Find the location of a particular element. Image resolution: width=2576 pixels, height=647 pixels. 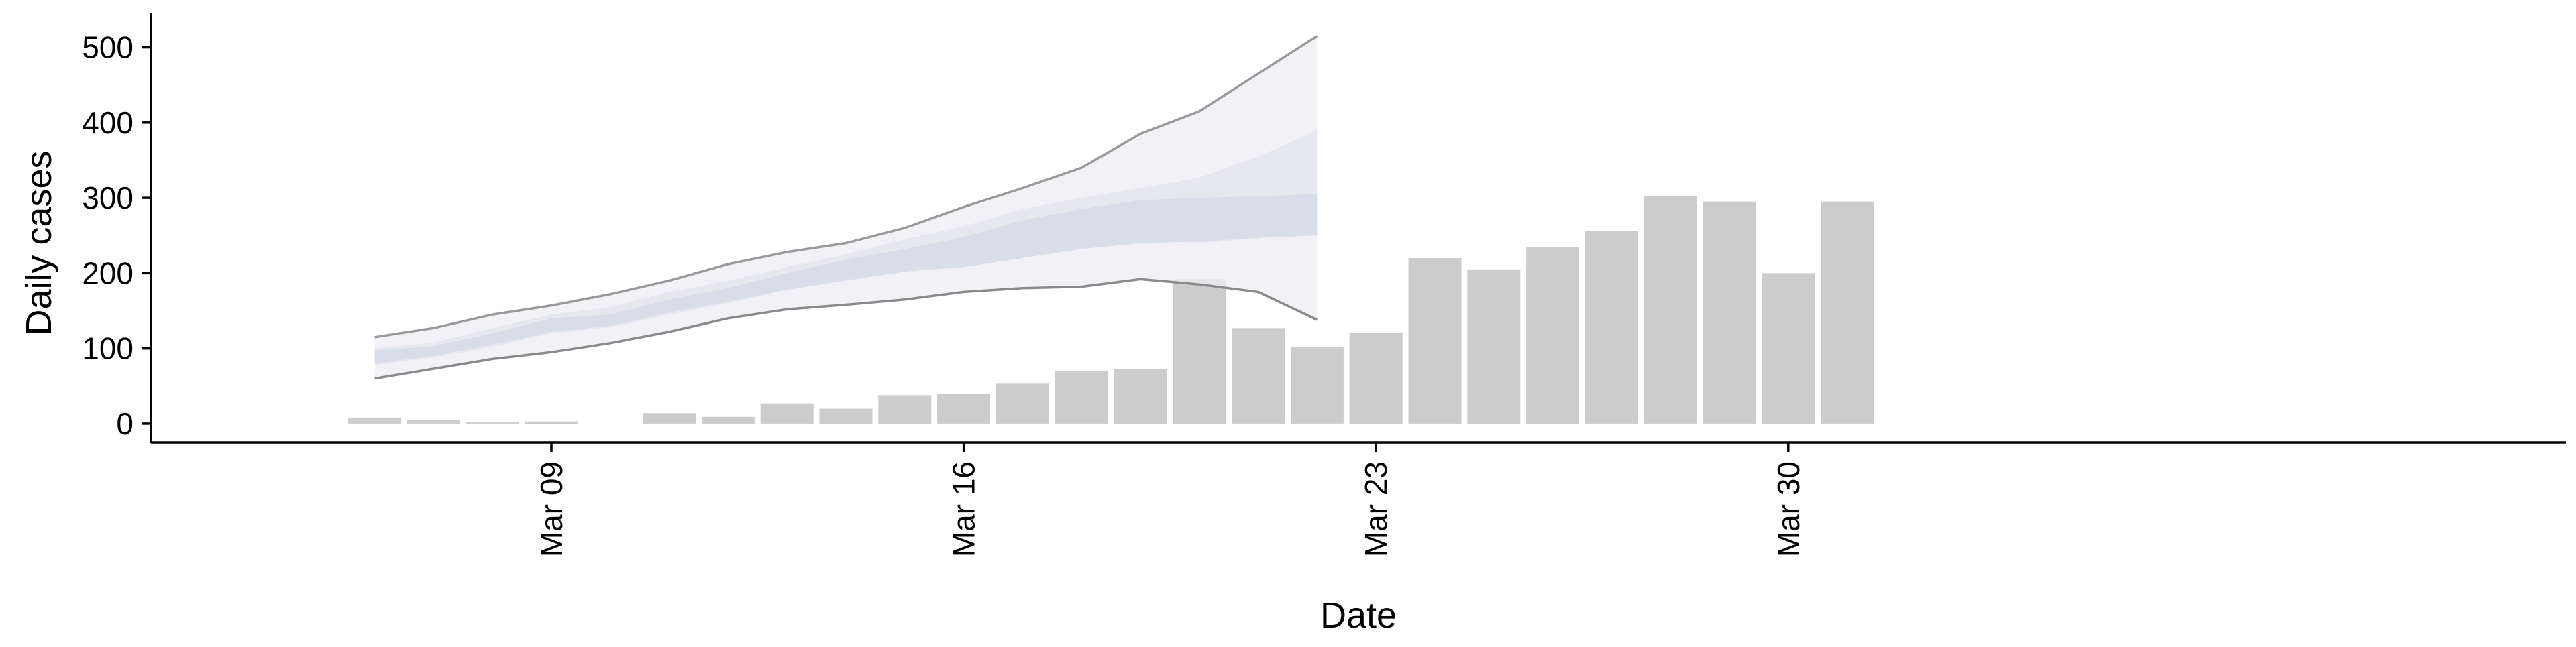

y-tick-label: 300 is located at coordinates (107, 197).